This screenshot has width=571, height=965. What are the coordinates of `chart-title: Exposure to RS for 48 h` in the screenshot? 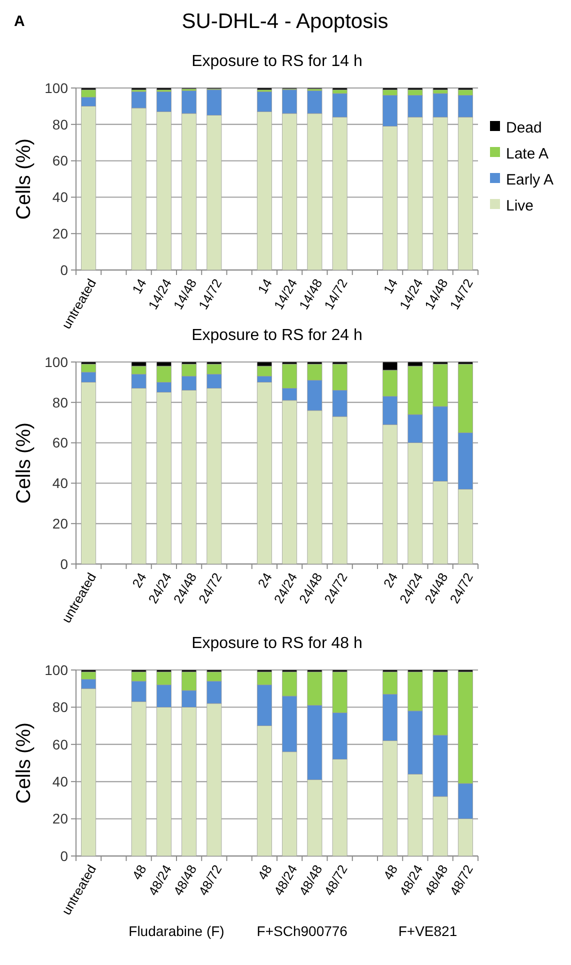 It's located at (277, 643).